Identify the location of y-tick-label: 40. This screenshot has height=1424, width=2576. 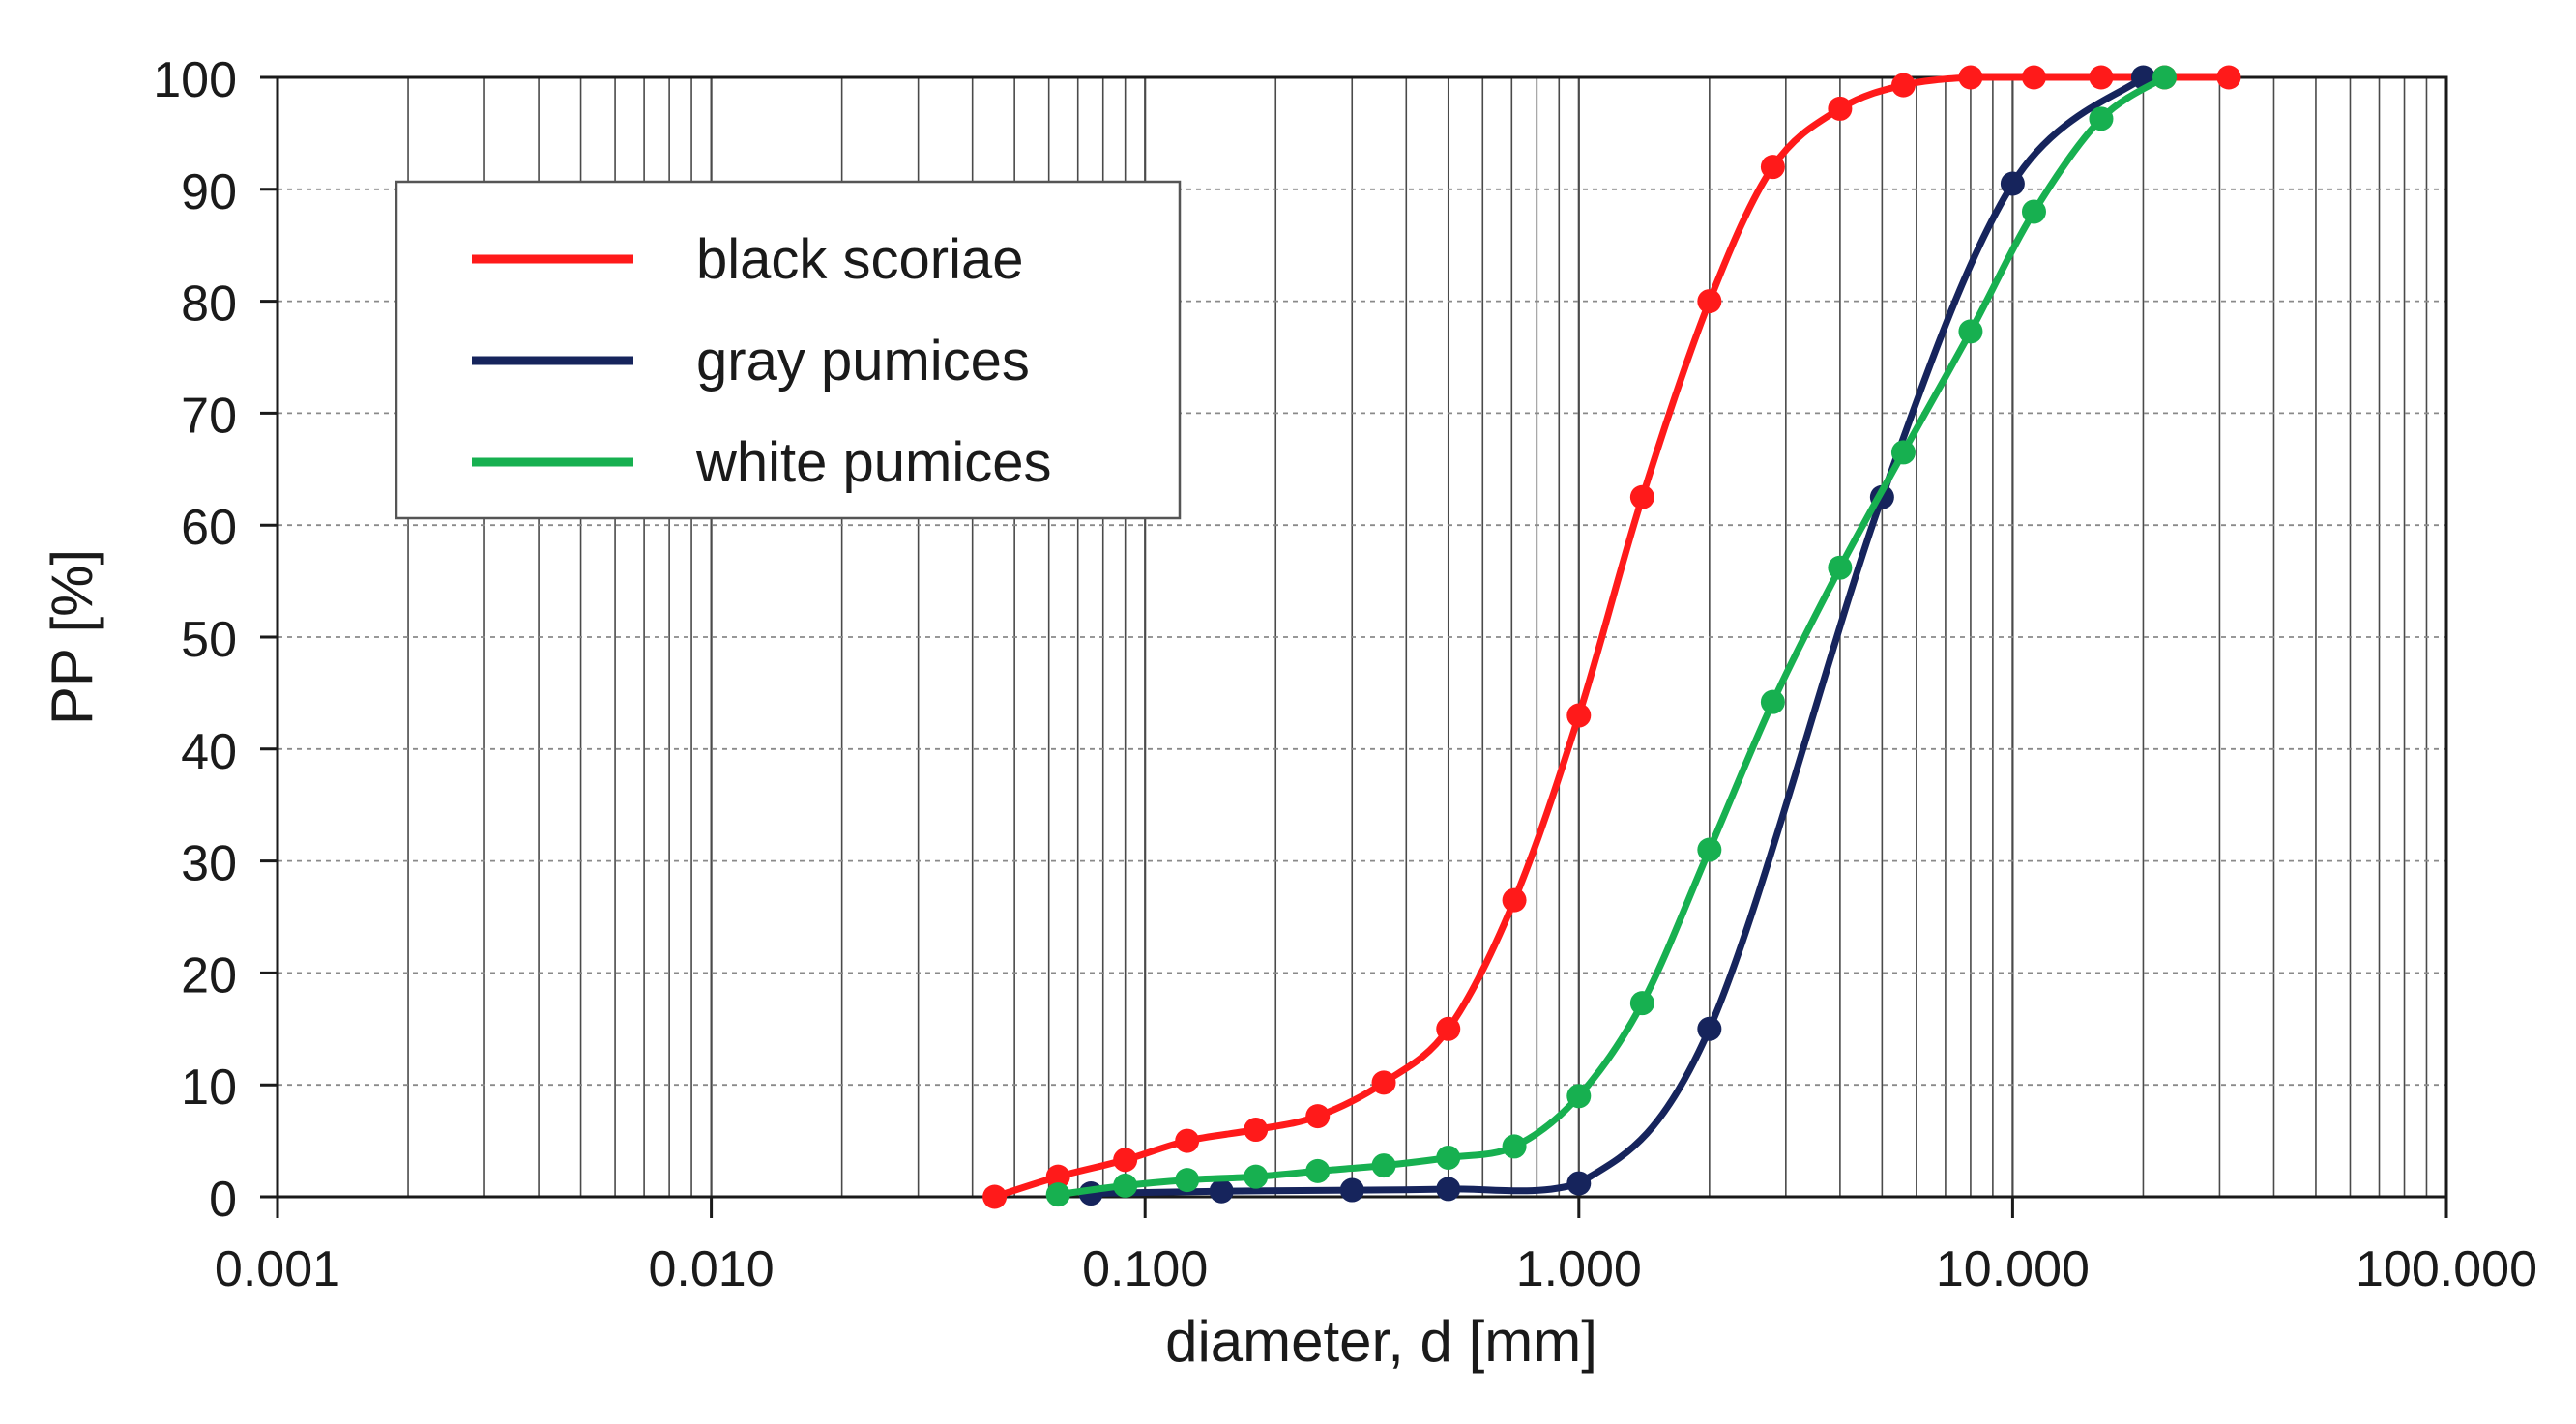
(209, 752).